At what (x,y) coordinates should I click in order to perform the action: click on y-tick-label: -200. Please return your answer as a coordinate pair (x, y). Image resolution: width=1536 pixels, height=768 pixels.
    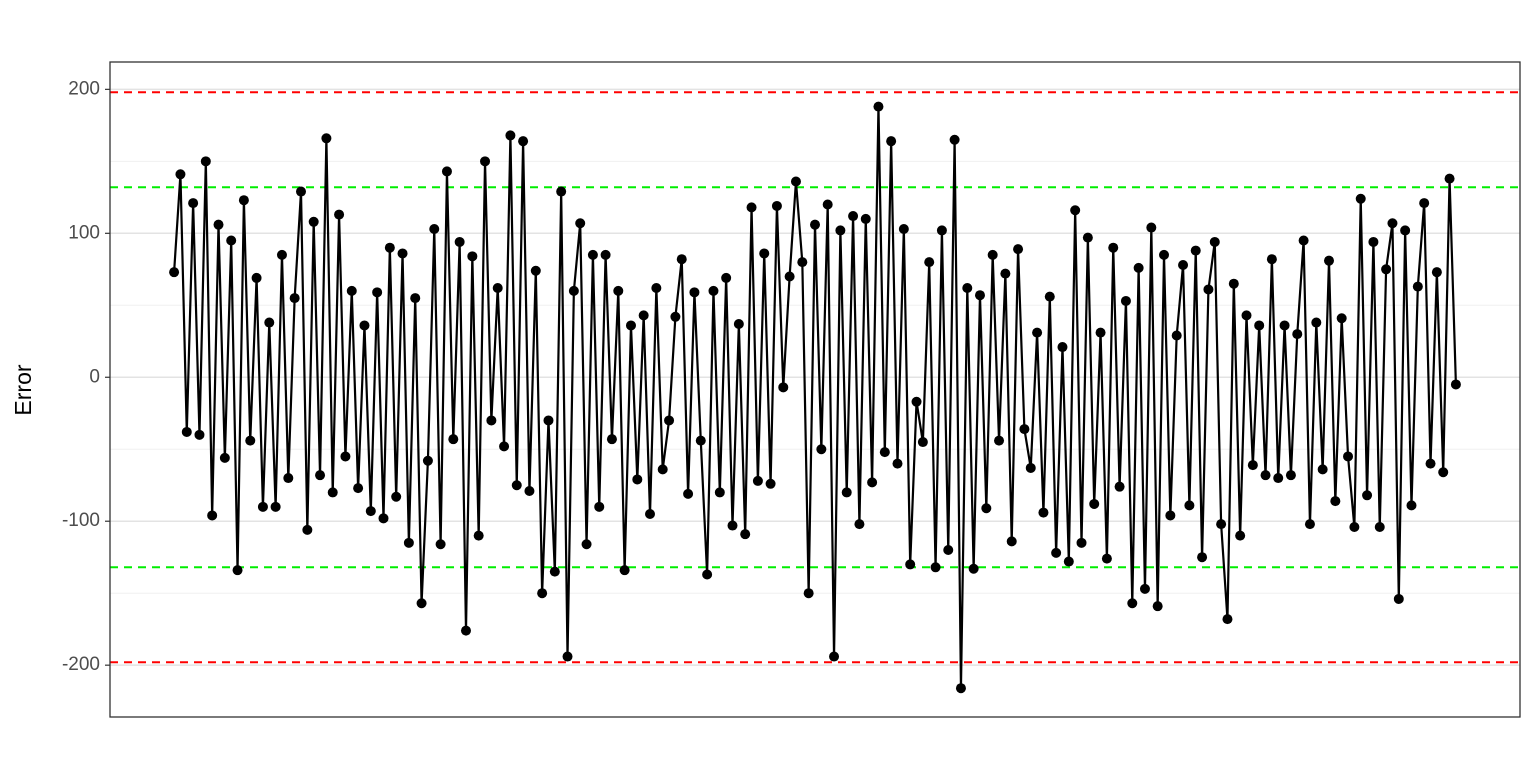
    Looking at the image, I should click on (81, 664).